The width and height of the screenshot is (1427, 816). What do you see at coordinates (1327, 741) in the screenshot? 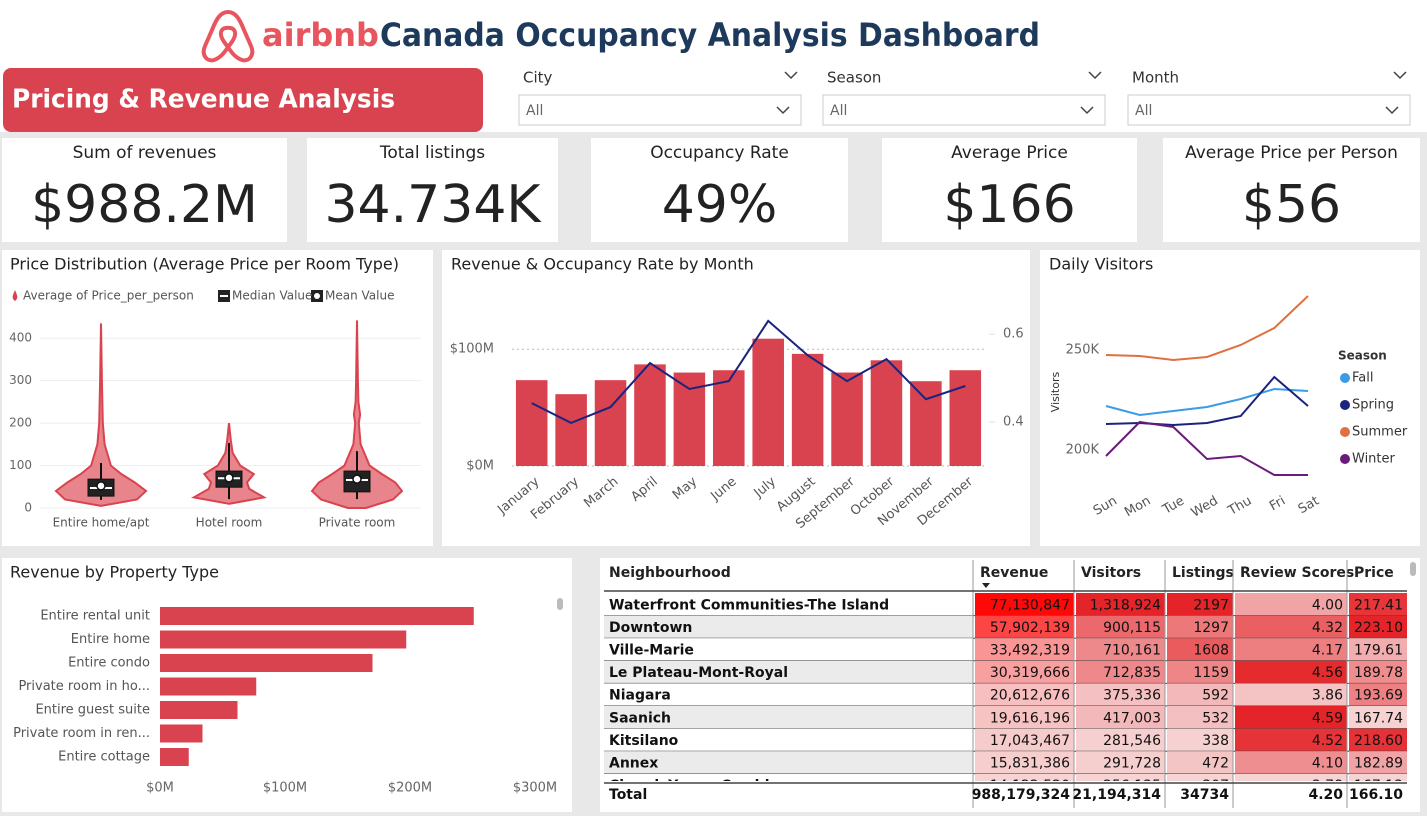
I see `cell-text: 4.52` at bounding box center [1327, 741].